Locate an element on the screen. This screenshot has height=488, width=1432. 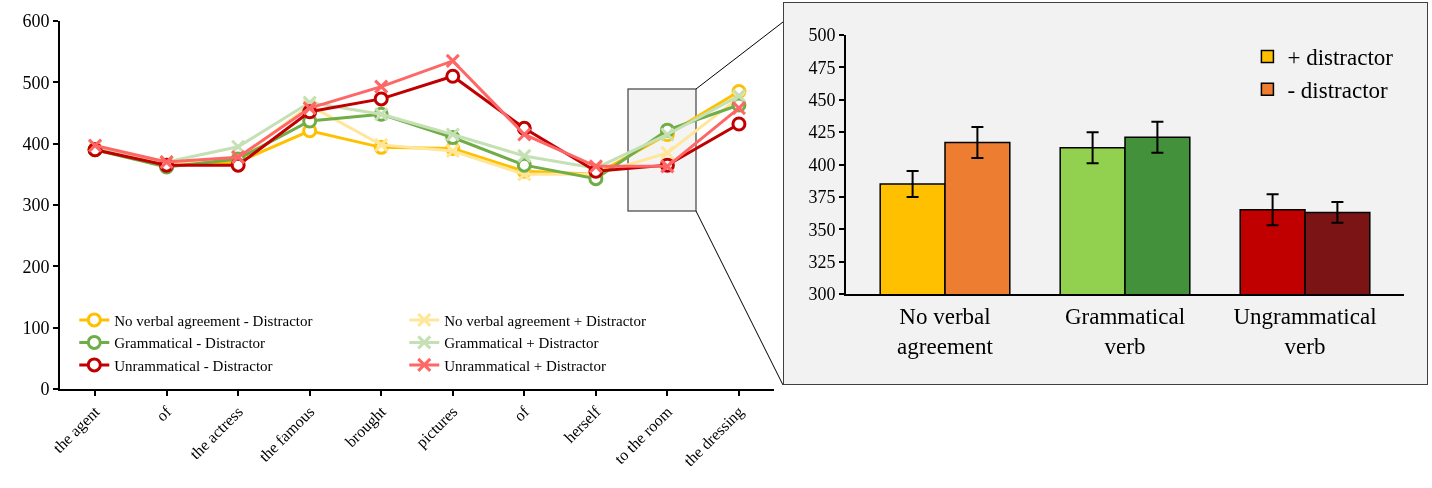
x-tick-label: No verbal agreement is located at coordinates (945, 331).